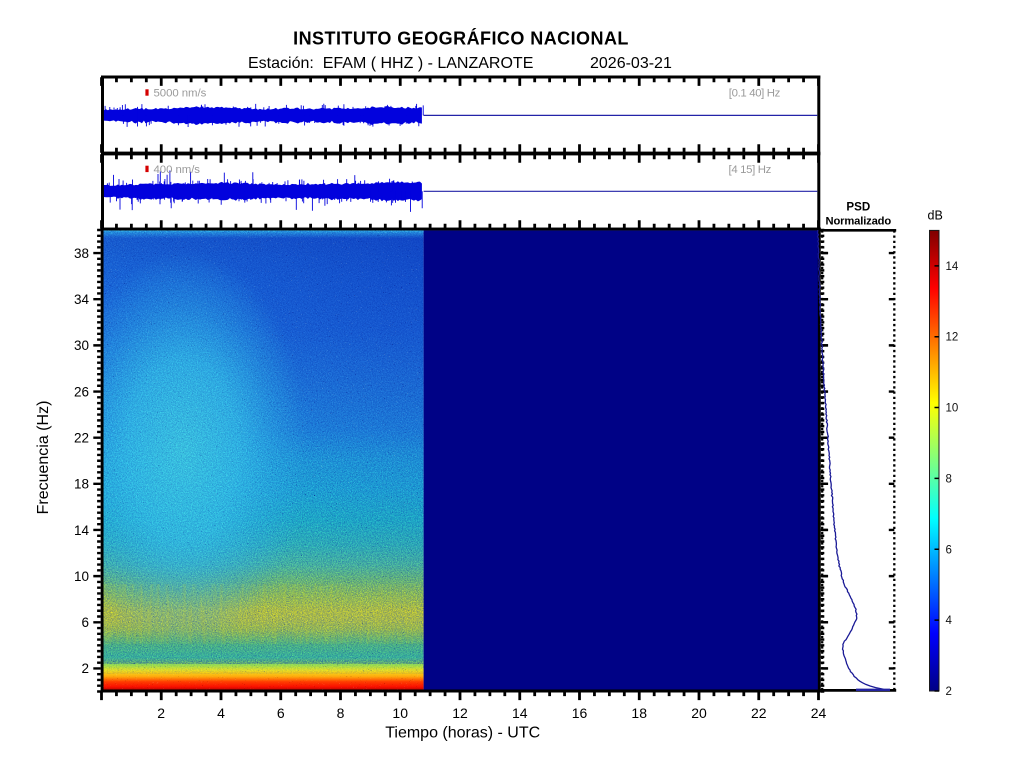 The height and width of the screenshot is (773, 1024). Describe the element at coordinates (461, 38) in the screenshot. I see `svg-text: INSTITUTO GEOGRÁFICO NACIONAL` at that location.